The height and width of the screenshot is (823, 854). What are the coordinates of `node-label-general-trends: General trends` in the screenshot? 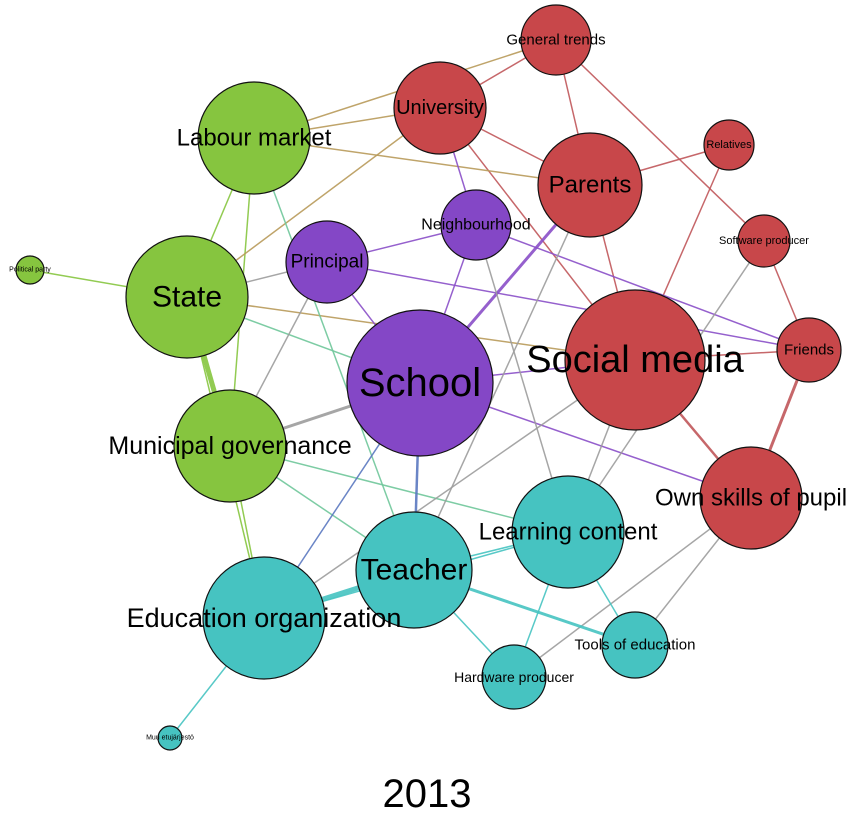 It's located at (555, 40).